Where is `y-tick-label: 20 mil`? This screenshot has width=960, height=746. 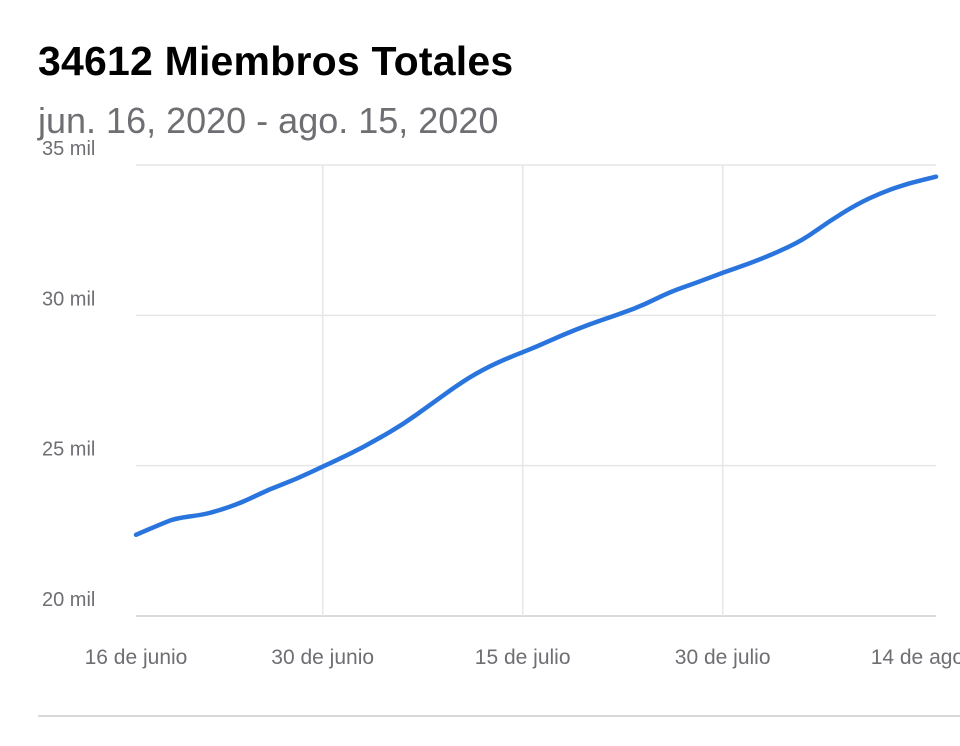
y-tick-label: 20 mil is located at coordinates (68, 600).